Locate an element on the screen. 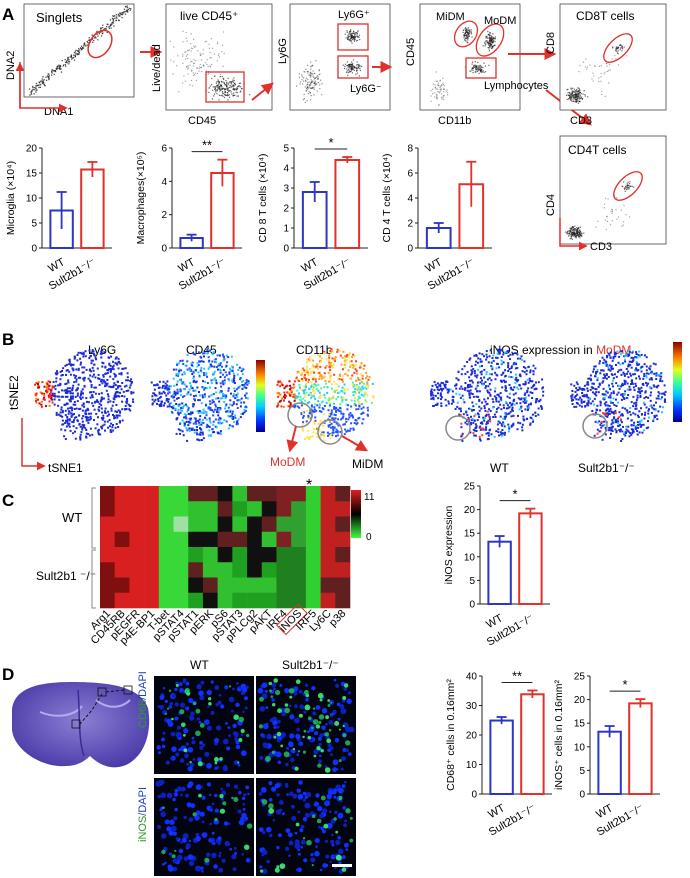 This screenshot has width=690, height=878. heatmap-star: * is located at coordinates (309, 485).